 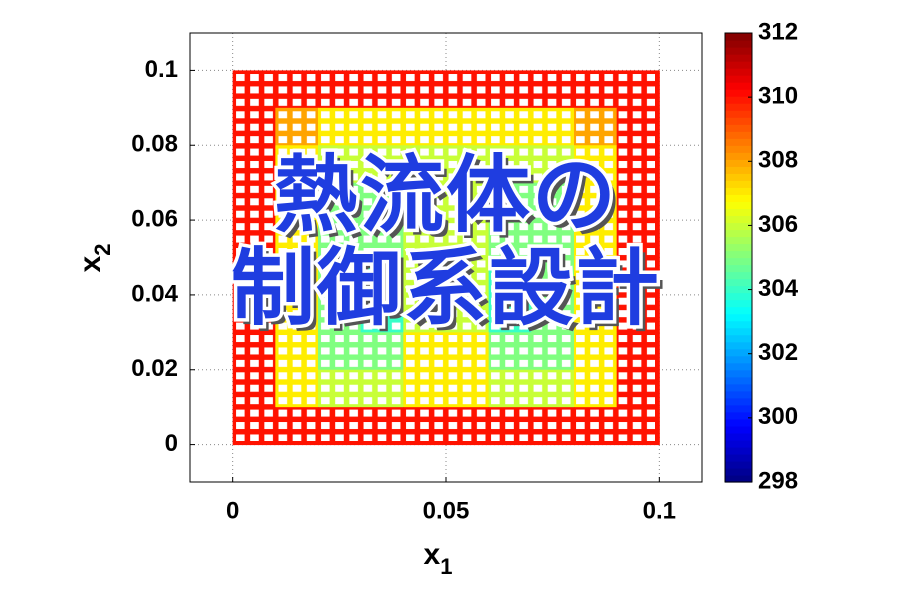 I want to click on x-axis-label: x1, so click(x=438, y=558).